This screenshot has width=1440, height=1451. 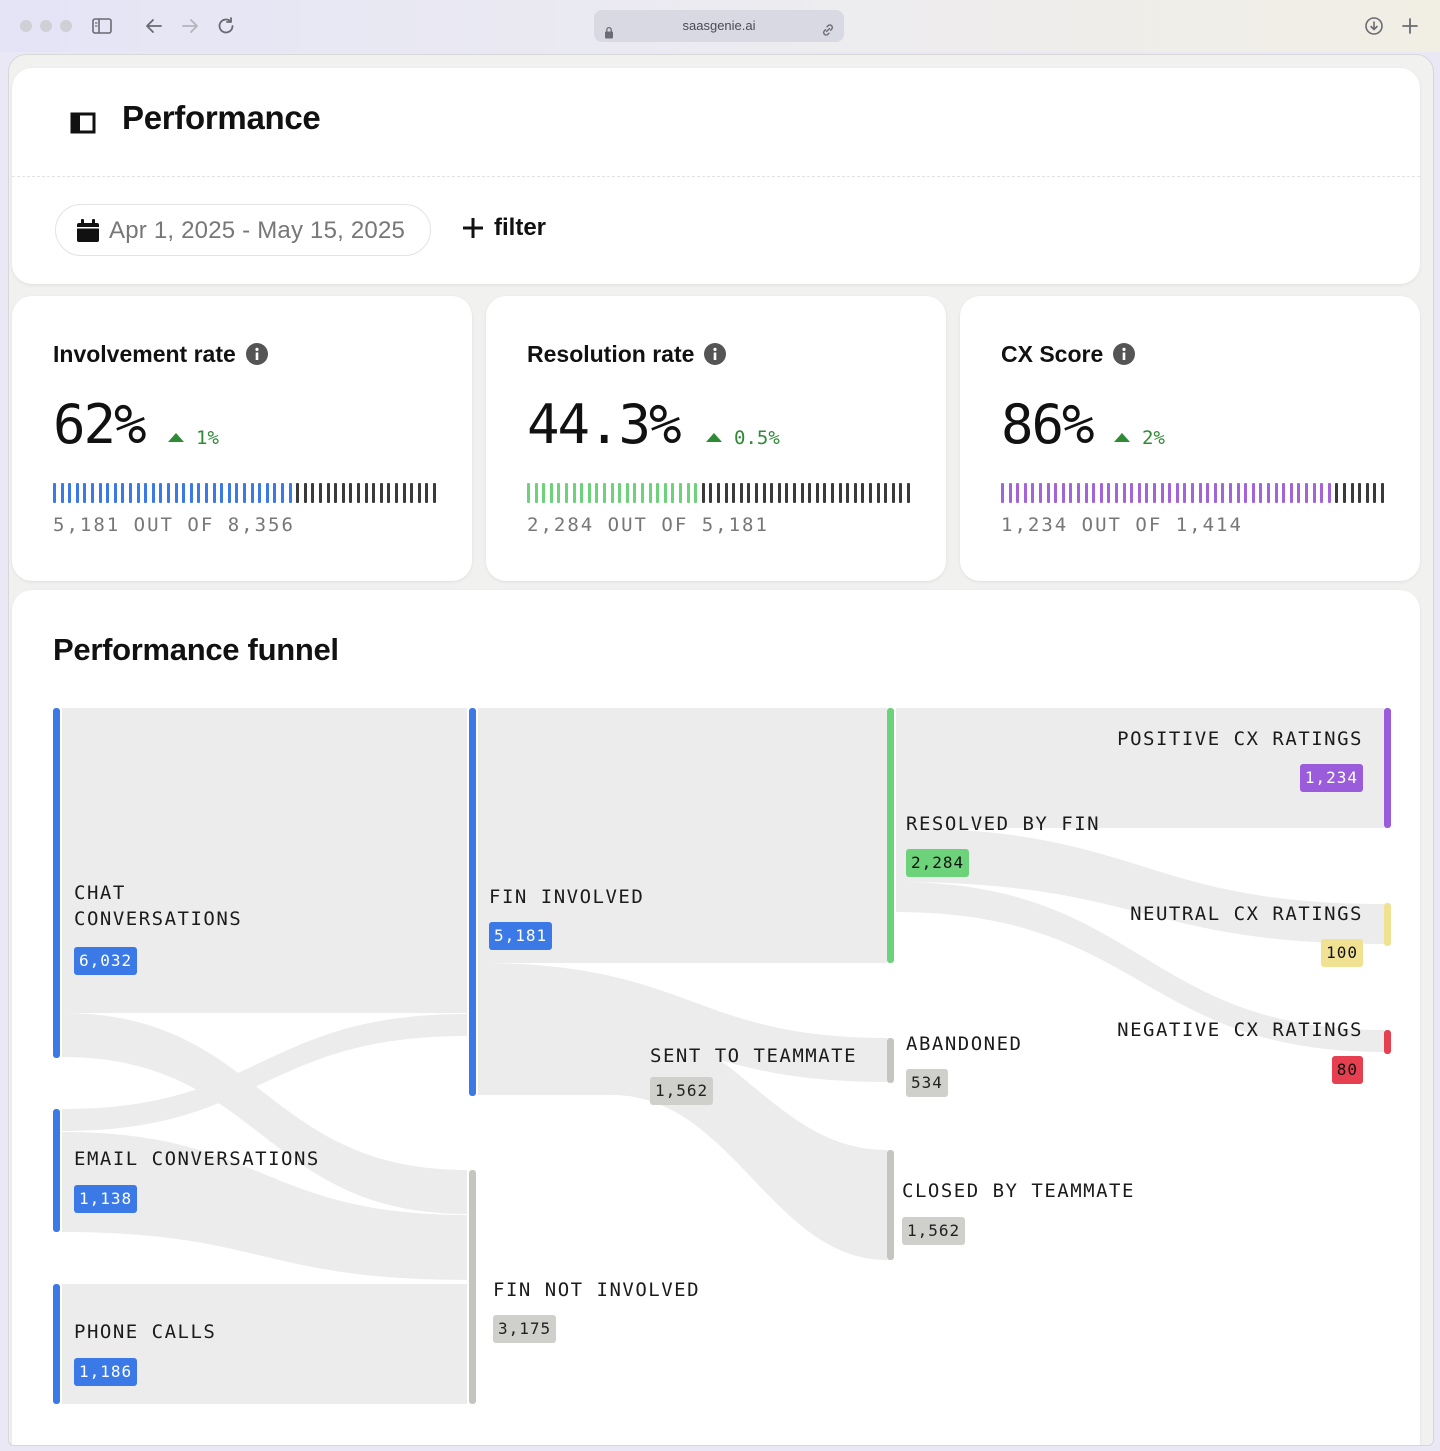 What do you see at coordinates (226, 26) in the screenshot?
I see `reload-icon` at bounding box center [226, 26].